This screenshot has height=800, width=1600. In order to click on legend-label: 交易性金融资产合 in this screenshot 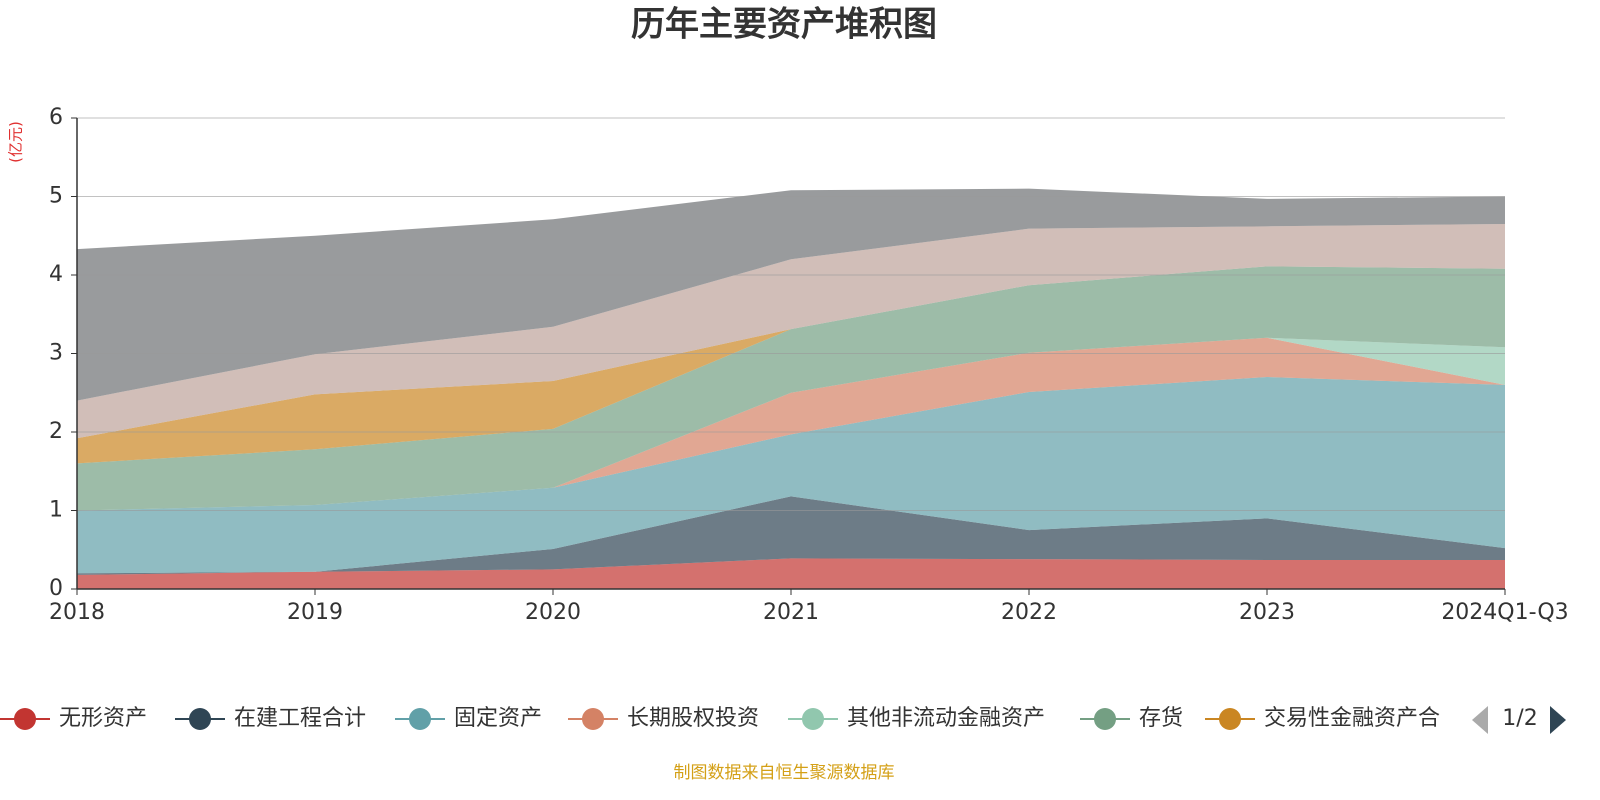, I will do `click(1352, 718)`.